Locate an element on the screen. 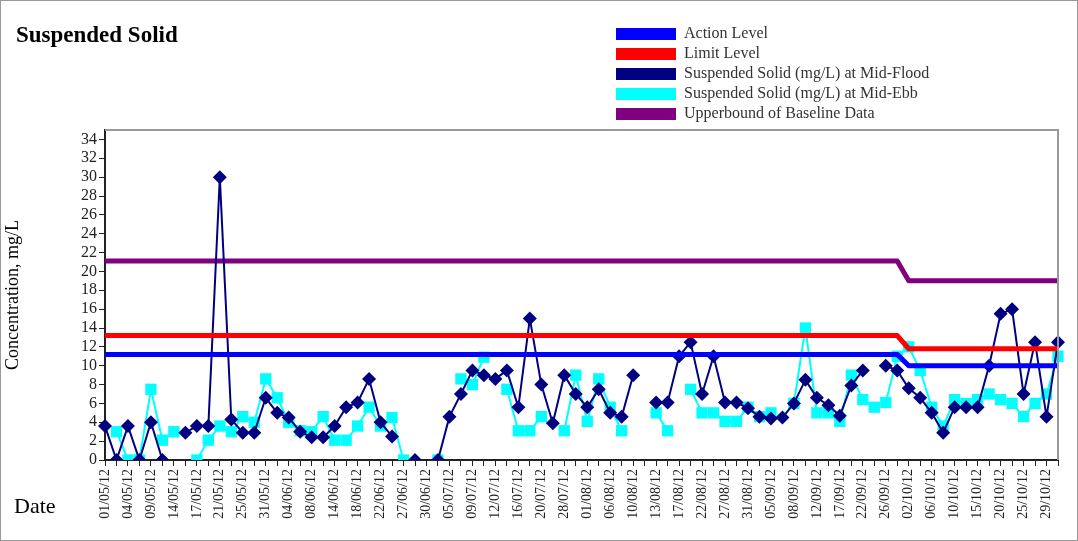 This screenshot has width=1078, height=541. x-tick-label: 29/10/12 is located at coordinates (1046, 494).